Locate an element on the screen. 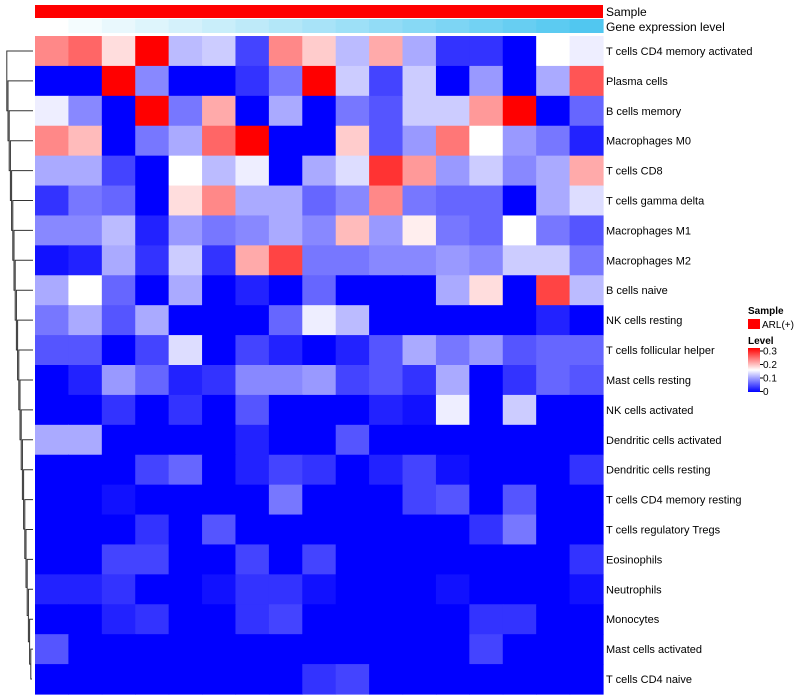  heatmap-cell-r7-c14 is located at coordinates (519, 260).